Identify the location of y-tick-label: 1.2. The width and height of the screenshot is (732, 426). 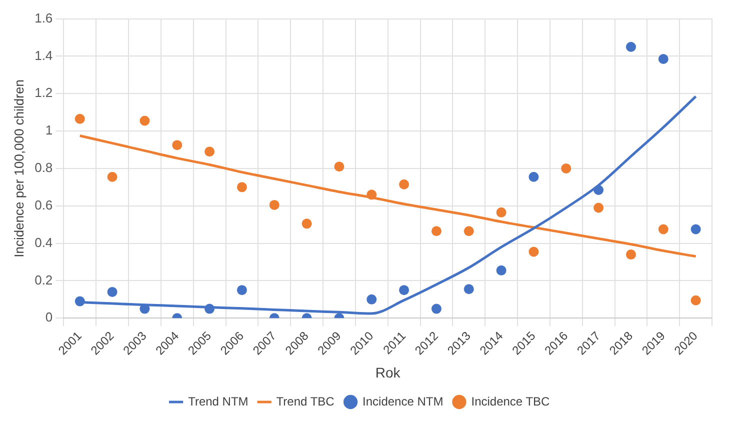
(43, 92).